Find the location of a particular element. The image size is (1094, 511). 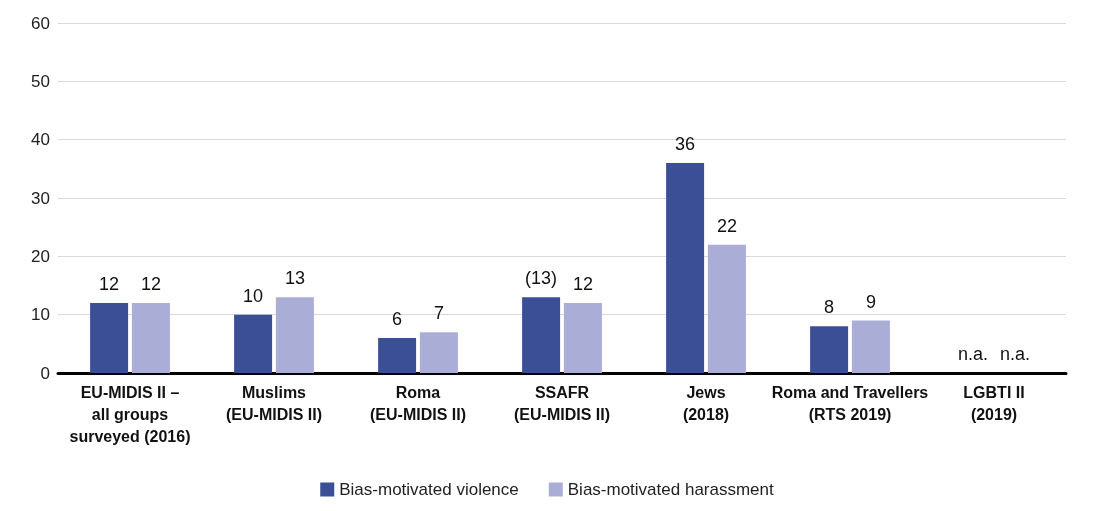

y-tick-label: 50 is located at coordinates (40, 81).